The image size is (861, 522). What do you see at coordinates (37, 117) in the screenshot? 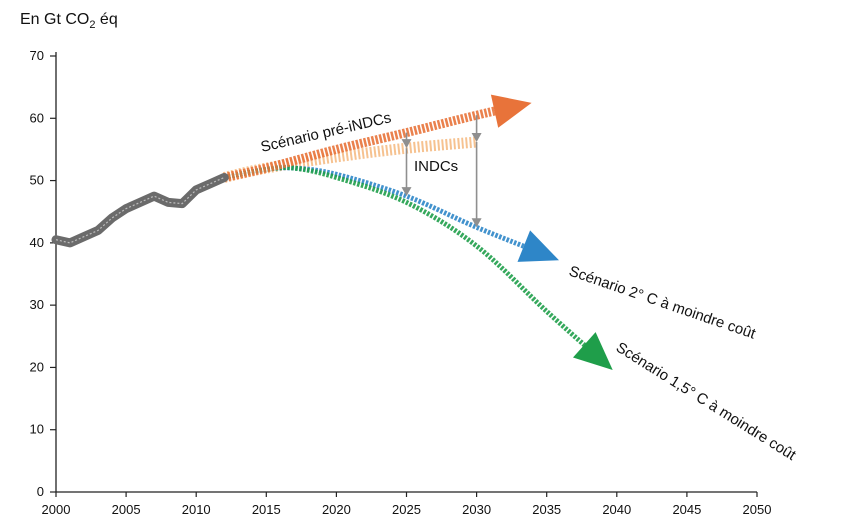
I see `y-tick-label: 60` at bounding box center [37, 117].